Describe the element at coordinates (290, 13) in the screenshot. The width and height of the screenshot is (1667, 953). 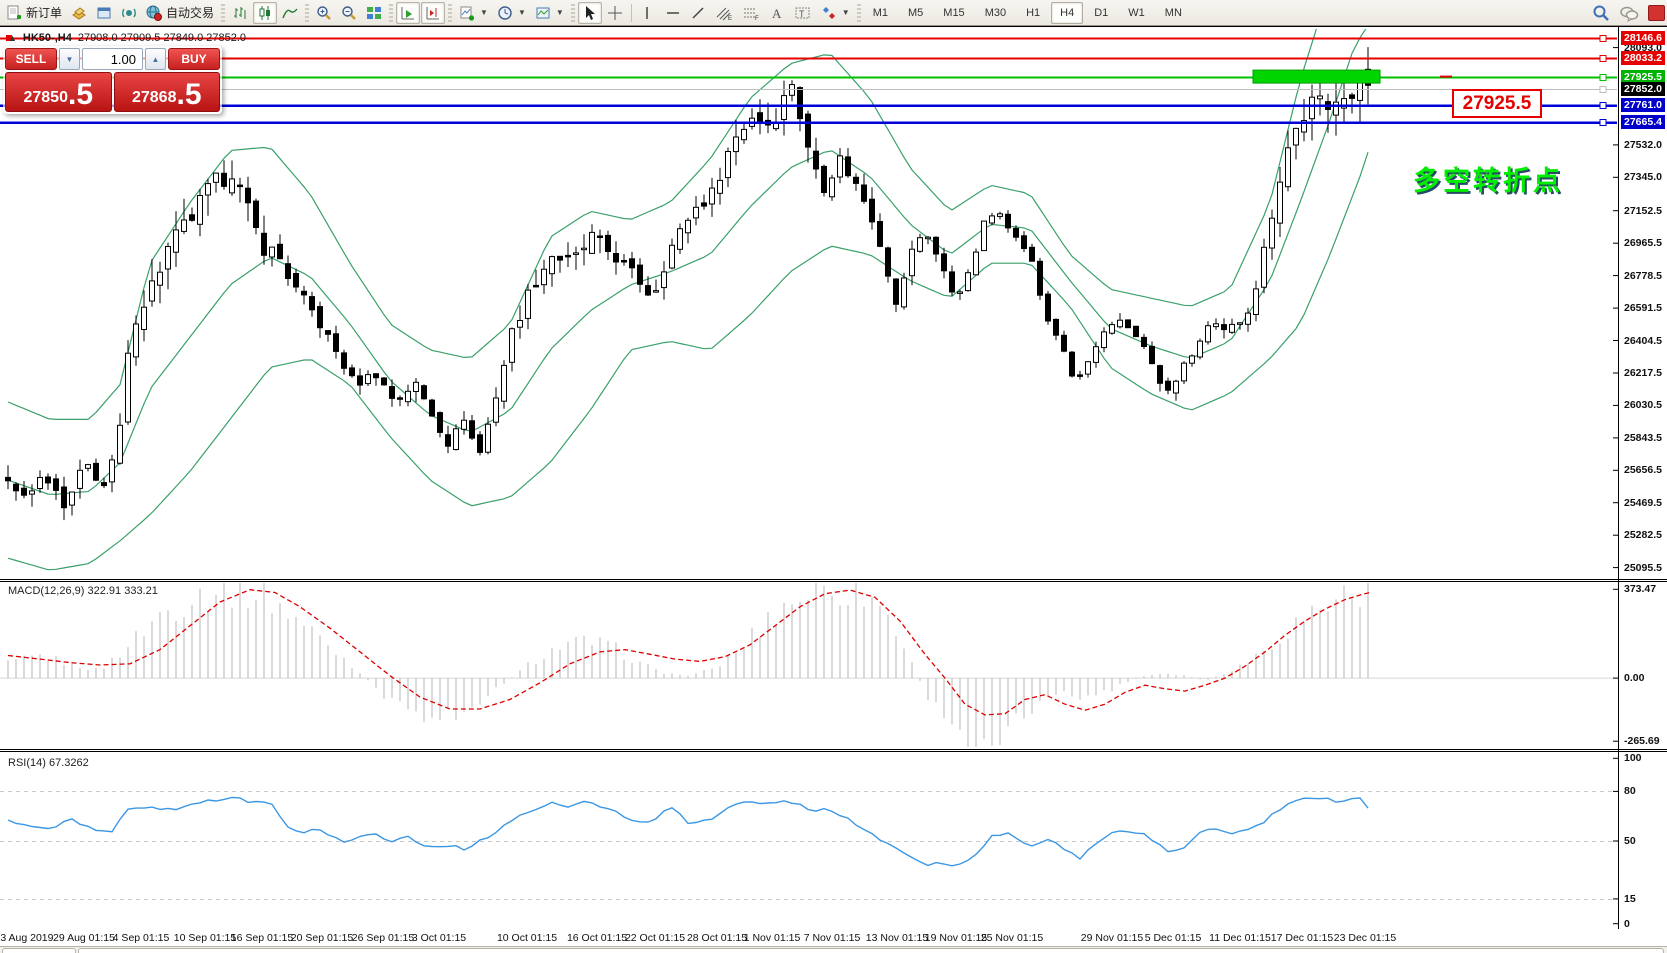
I see `line-chart-type-button` at that location.